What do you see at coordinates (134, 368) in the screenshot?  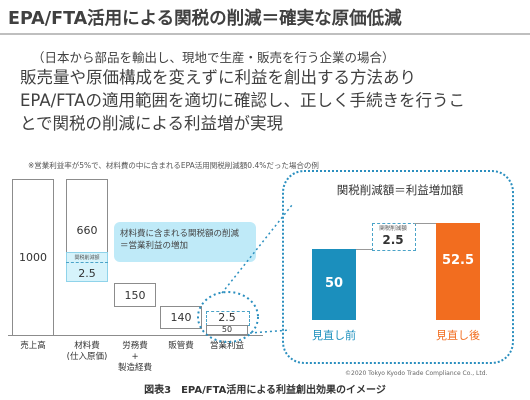 I see `category-label-labor-line3: 製造経費` at bounding box center [134, 368].